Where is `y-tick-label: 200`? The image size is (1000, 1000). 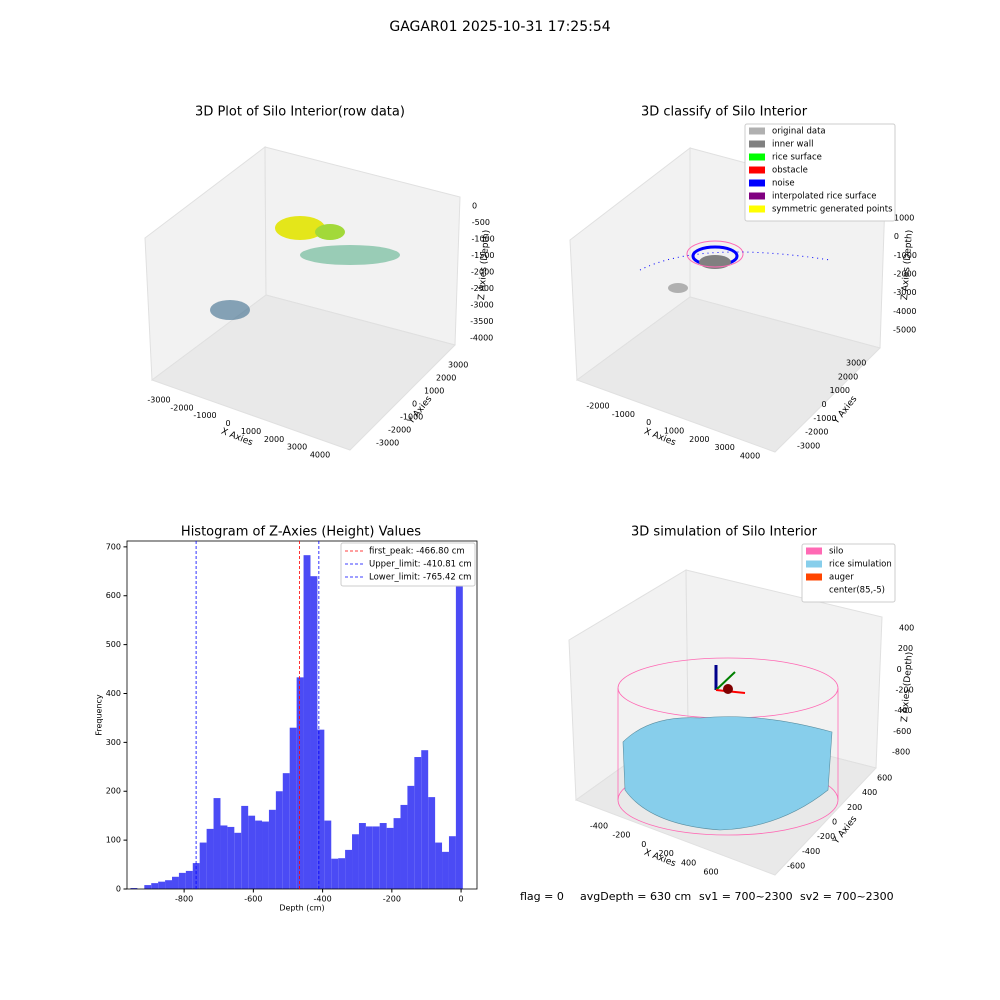
y-tick-label: 200 is located at coordinates (113, 791).